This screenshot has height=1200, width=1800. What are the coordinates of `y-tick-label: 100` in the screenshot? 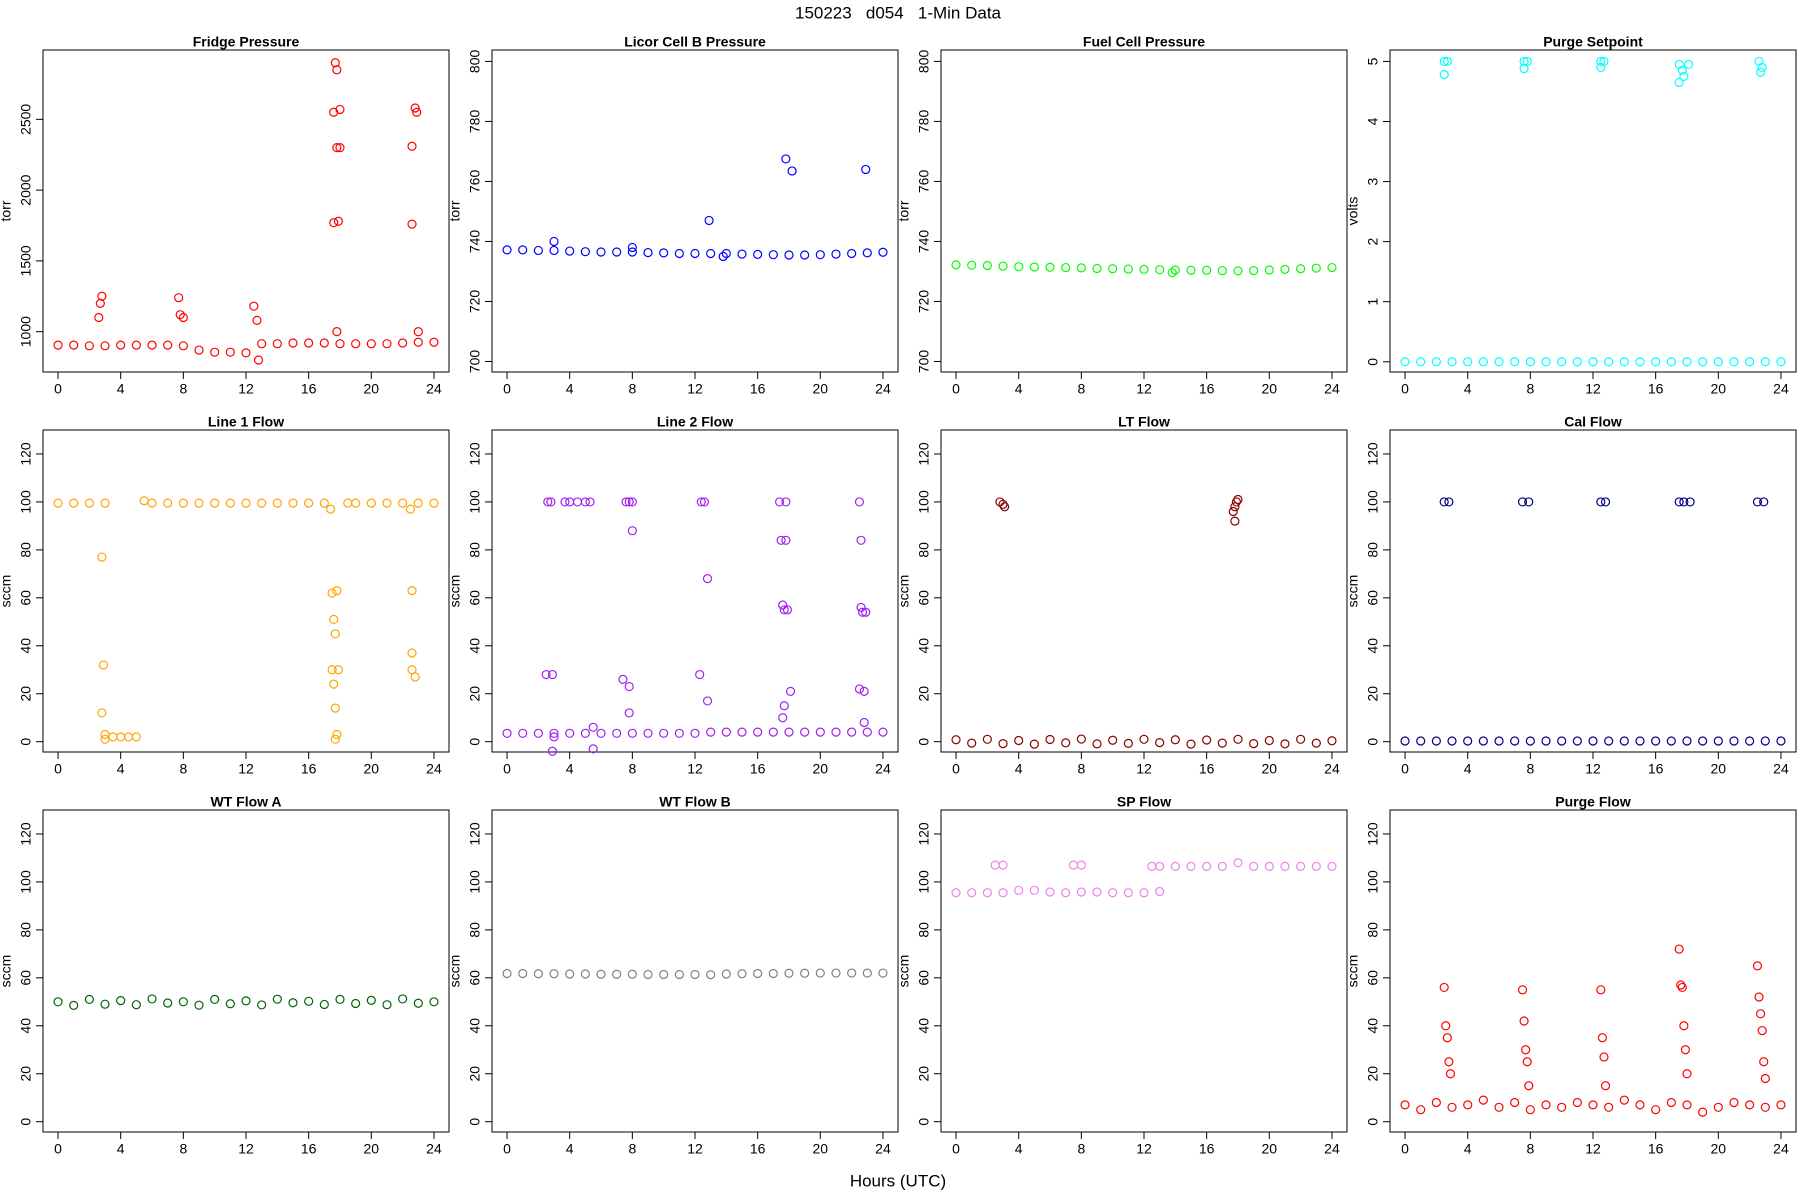 It's located at (475, 502).